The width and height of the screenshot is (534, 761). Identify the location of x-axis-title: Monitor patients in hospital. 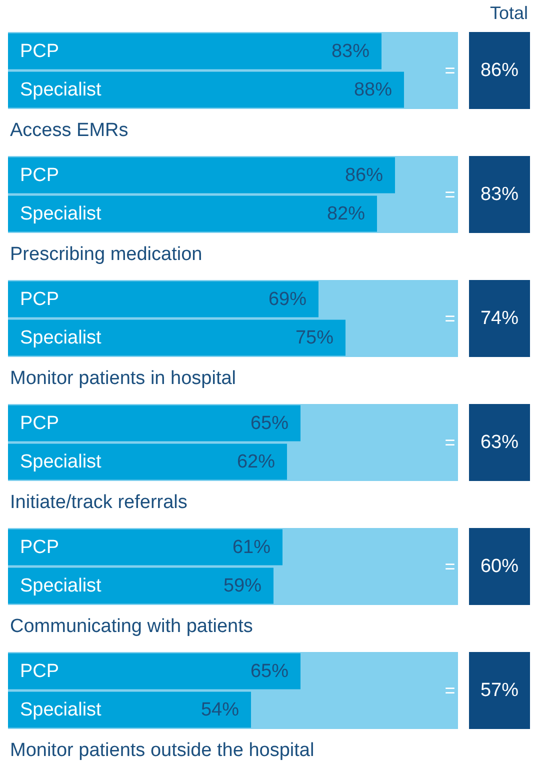
(123, 378).